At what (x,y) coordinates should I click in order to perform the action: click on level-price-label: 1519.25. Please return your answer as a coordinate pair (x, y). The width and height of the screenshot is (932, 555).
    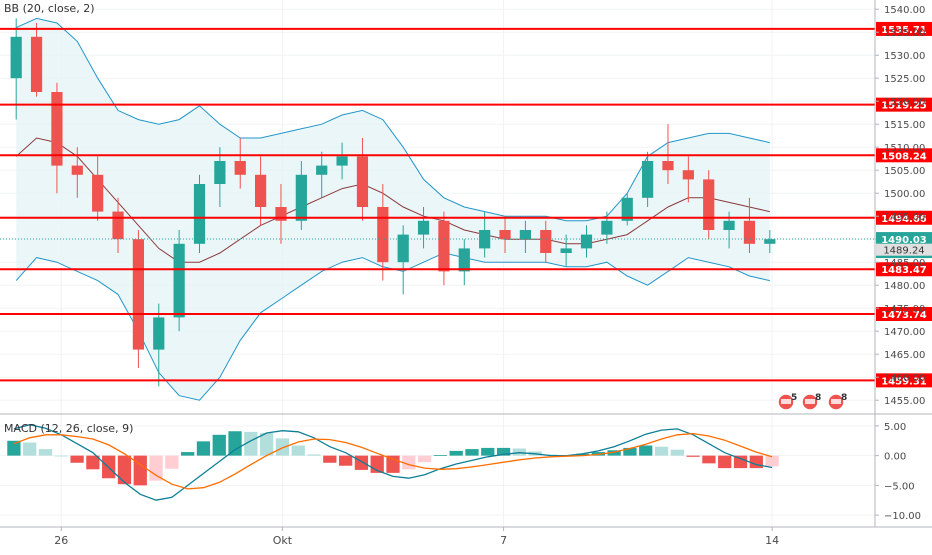
    Looking at the image, I should click on (904, 106).